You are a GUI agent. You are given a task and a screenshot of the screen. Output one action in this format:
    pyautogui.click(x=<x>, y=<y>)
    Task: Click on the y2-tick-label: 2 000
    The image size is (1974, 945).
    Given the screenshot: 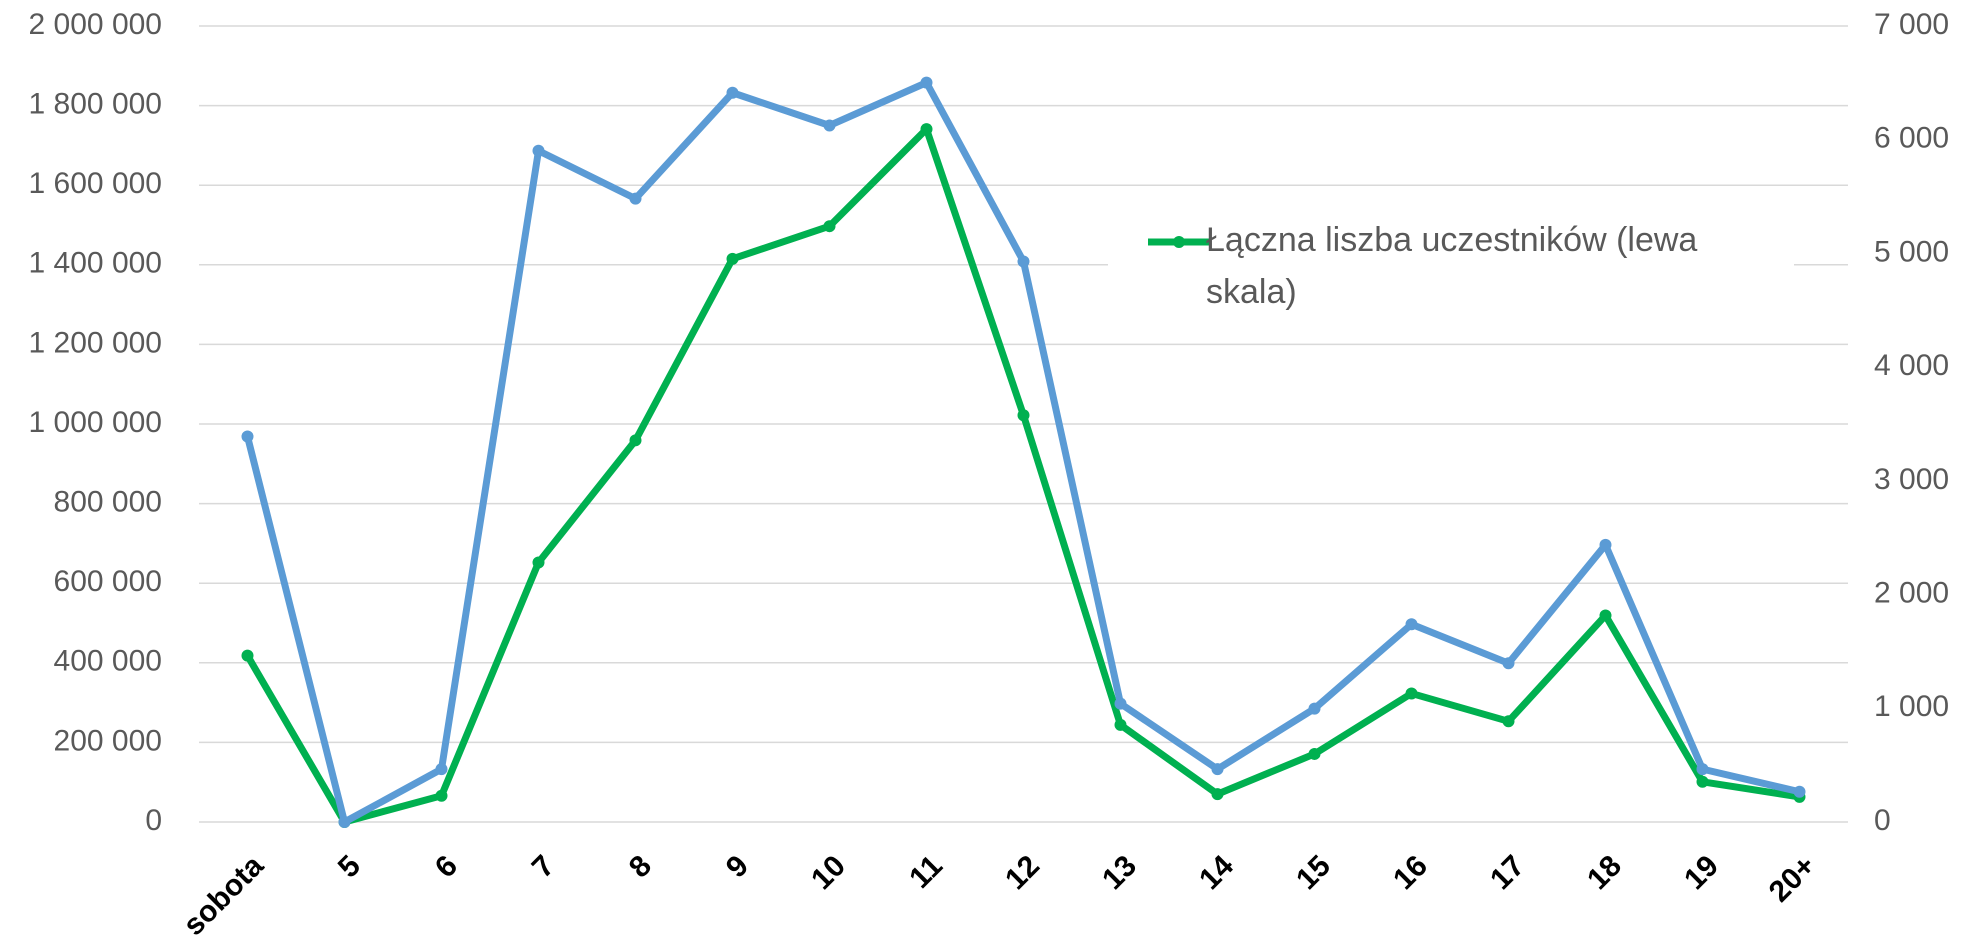 What is the action you would take?
    pyautogui.click(x=1911, y=592)
    